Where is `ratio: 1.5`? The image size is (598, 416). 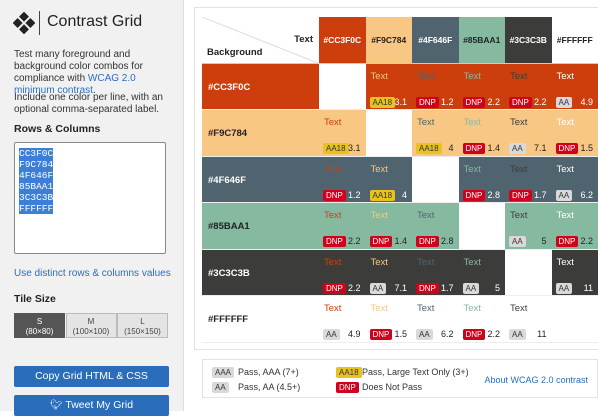
ratio: 1.5 is located at coordinates (400, 334).